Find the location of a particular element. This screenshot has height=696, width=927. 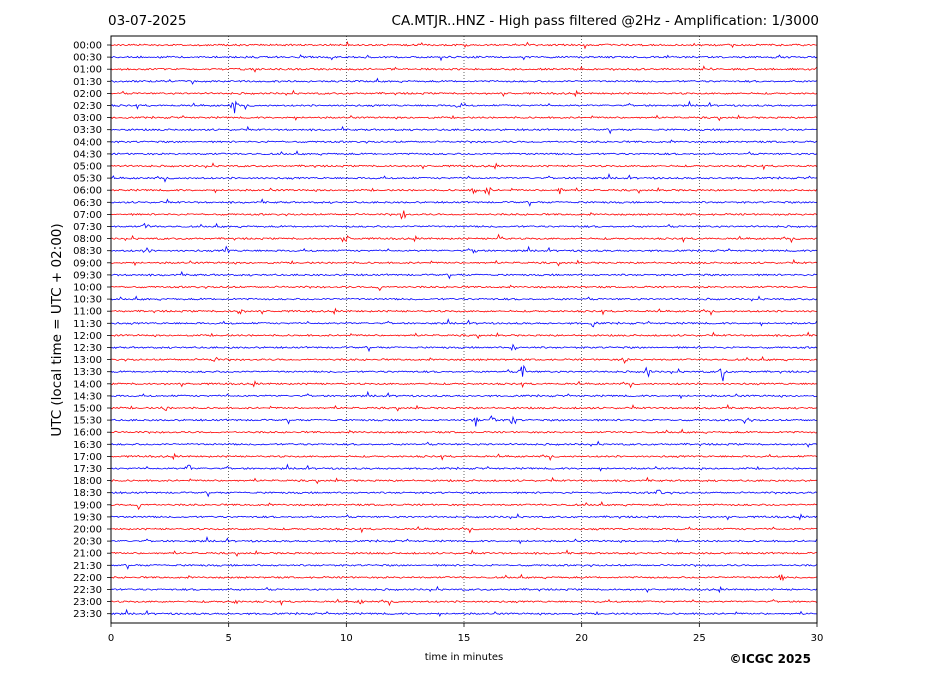

y-tick-label: 17:30 is located at coordinates (87, 469).